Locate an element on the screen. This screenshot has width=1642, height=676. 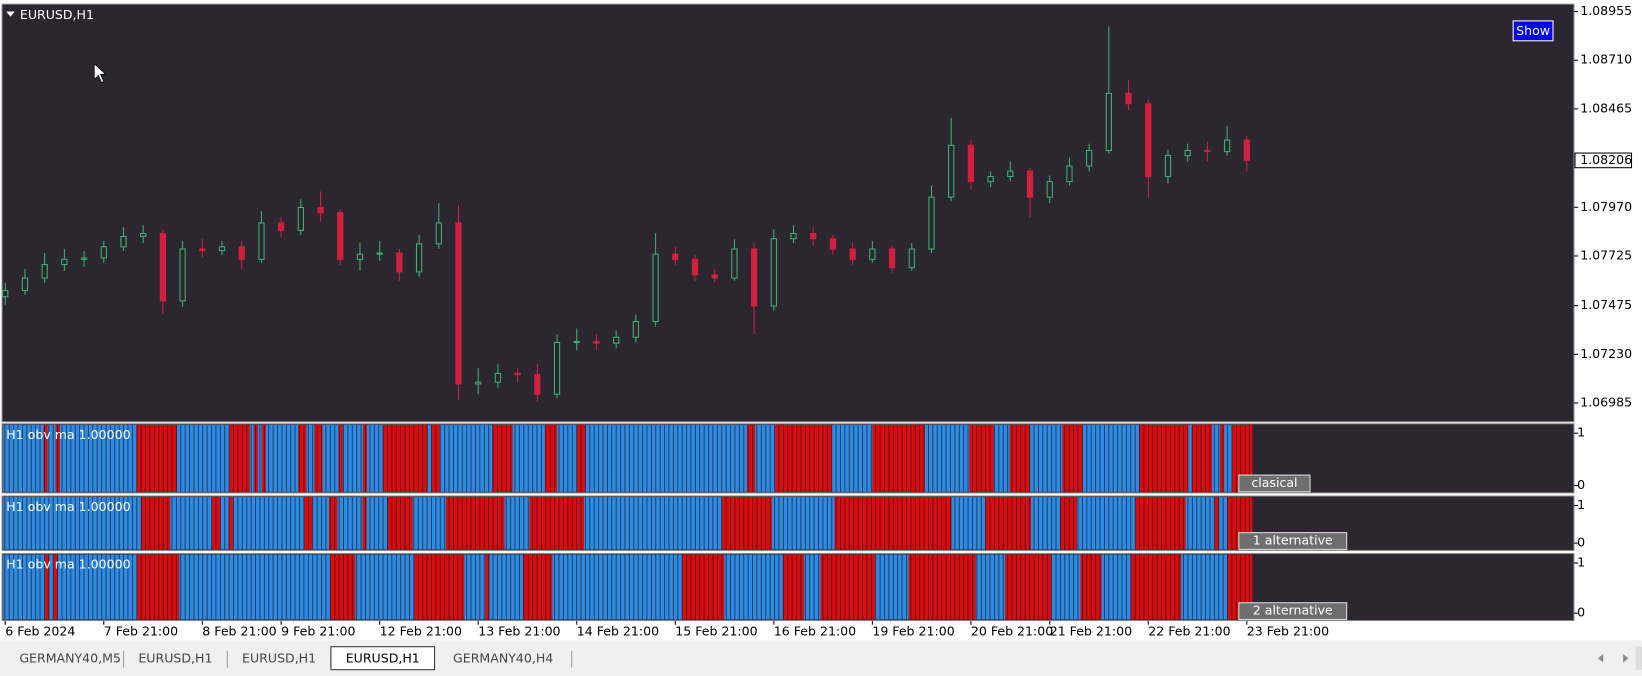
x-tick-label: 15 Feb 21:00 is located at coordinates (716, 631).